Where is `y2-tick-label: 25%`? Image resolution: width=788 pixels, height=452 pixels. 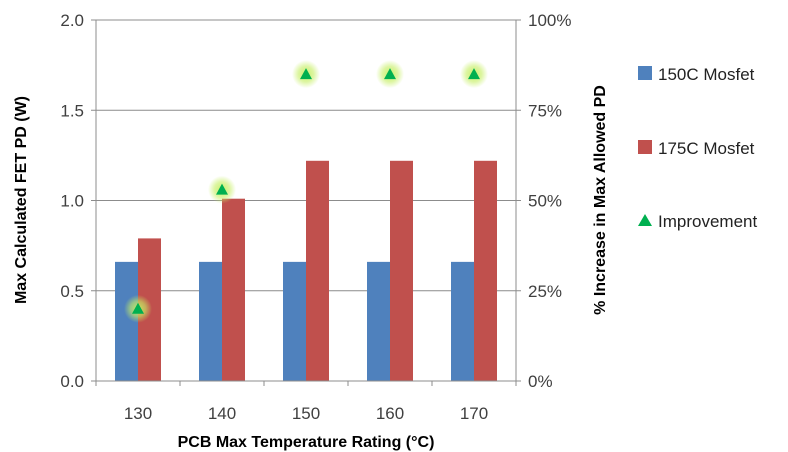
y2-tick-label: 25% is located at coordinates (545, 291).